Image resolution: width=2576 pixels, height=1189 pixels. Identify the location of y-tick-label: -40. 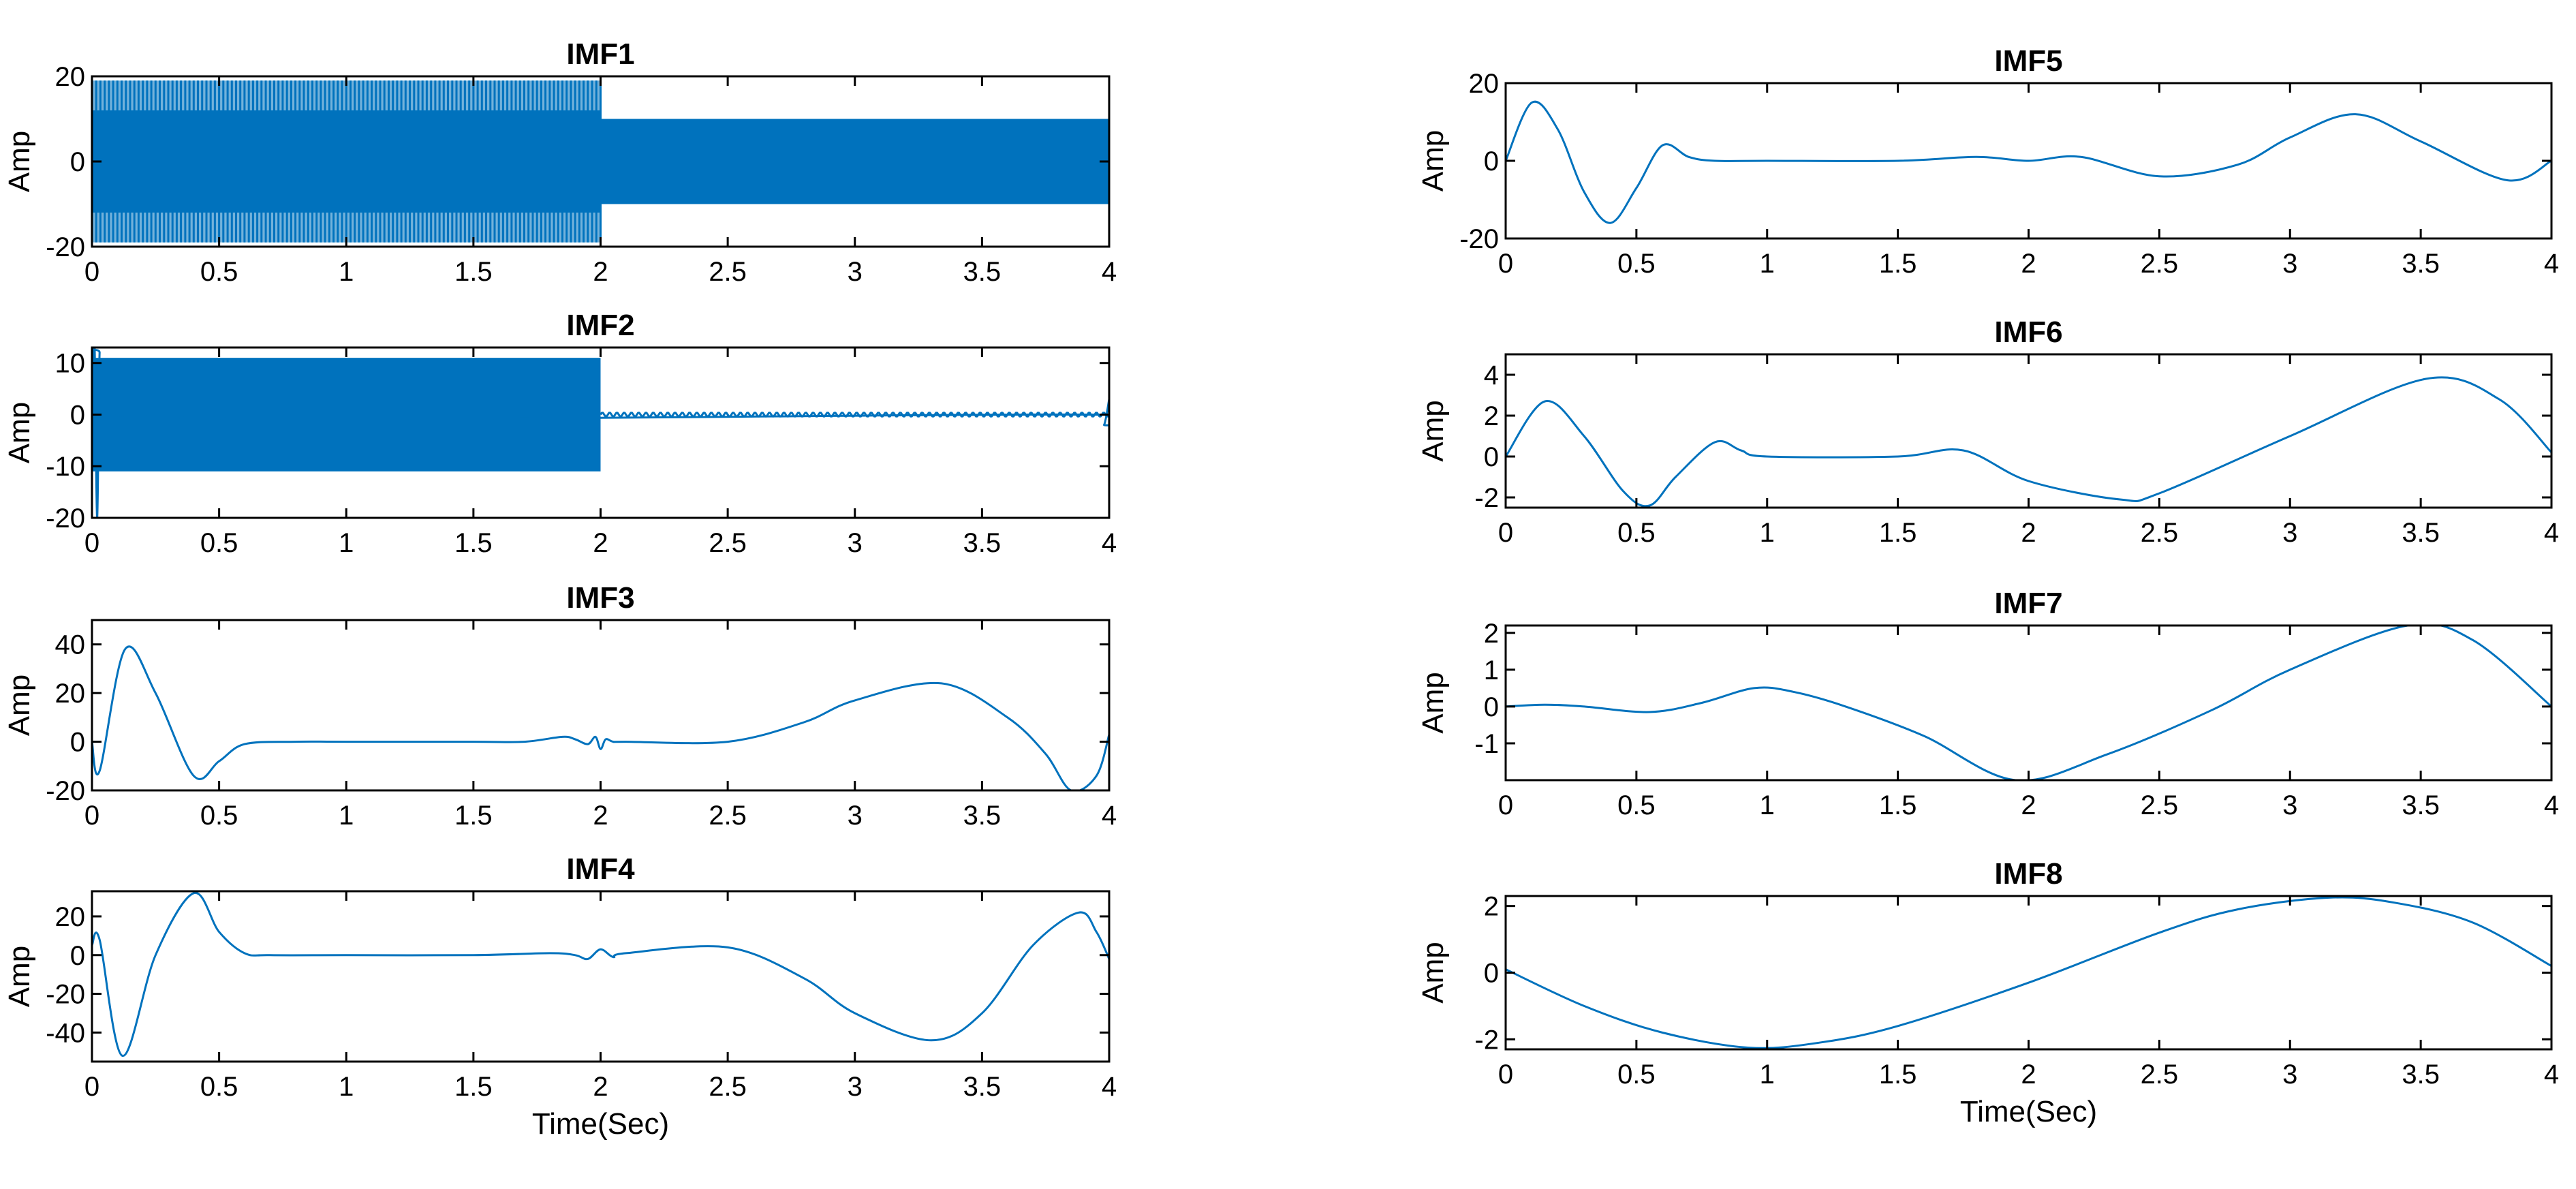
(65, 1033).